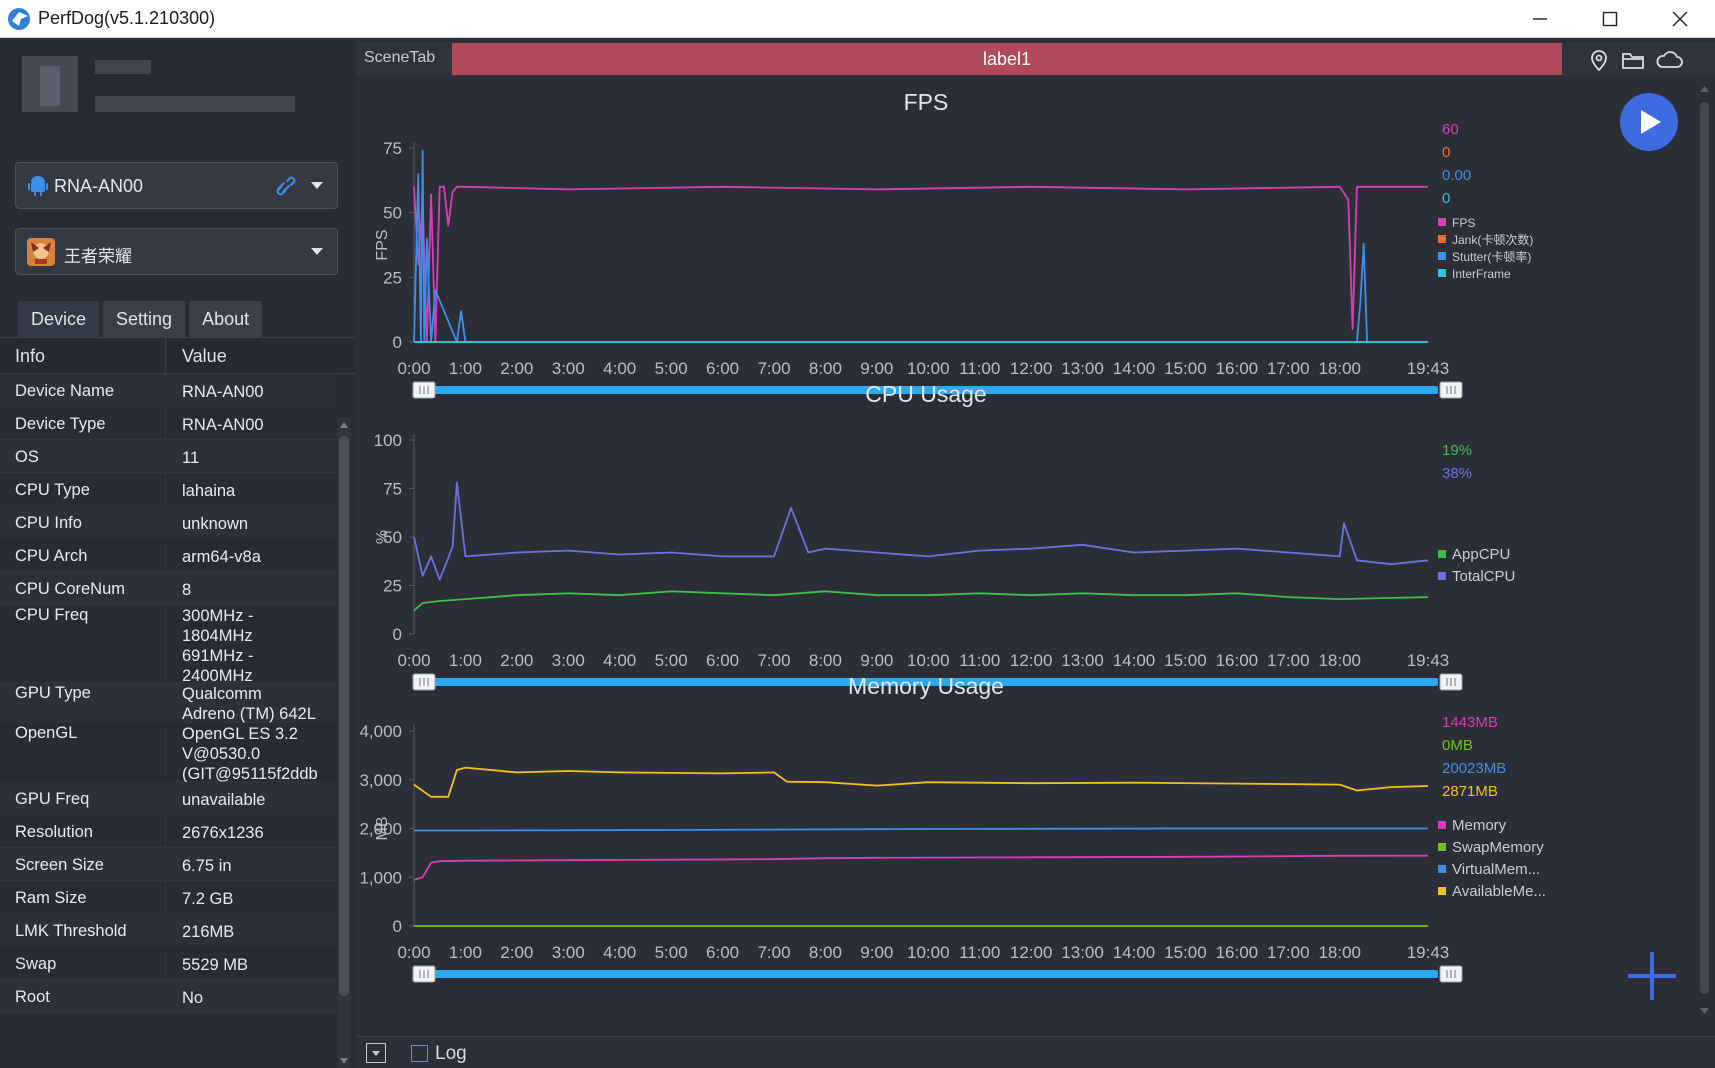 The width and height of the screenshot is (1715, 1068). I want to click on legend-entry: Jank(卡顿次数), so click(1492, 239).